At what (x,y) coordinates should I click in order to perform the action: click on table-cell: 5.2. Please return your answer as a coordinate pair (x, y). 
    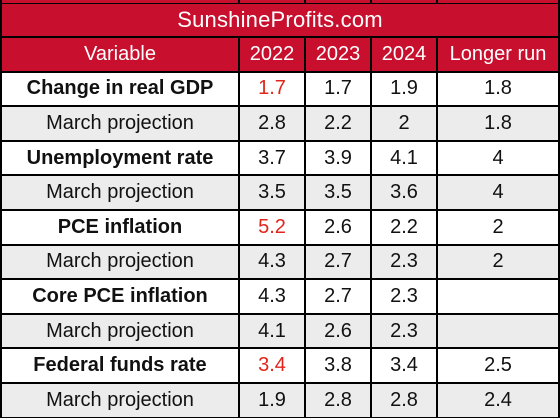
    Looking at the image, I should click on (272, 227).